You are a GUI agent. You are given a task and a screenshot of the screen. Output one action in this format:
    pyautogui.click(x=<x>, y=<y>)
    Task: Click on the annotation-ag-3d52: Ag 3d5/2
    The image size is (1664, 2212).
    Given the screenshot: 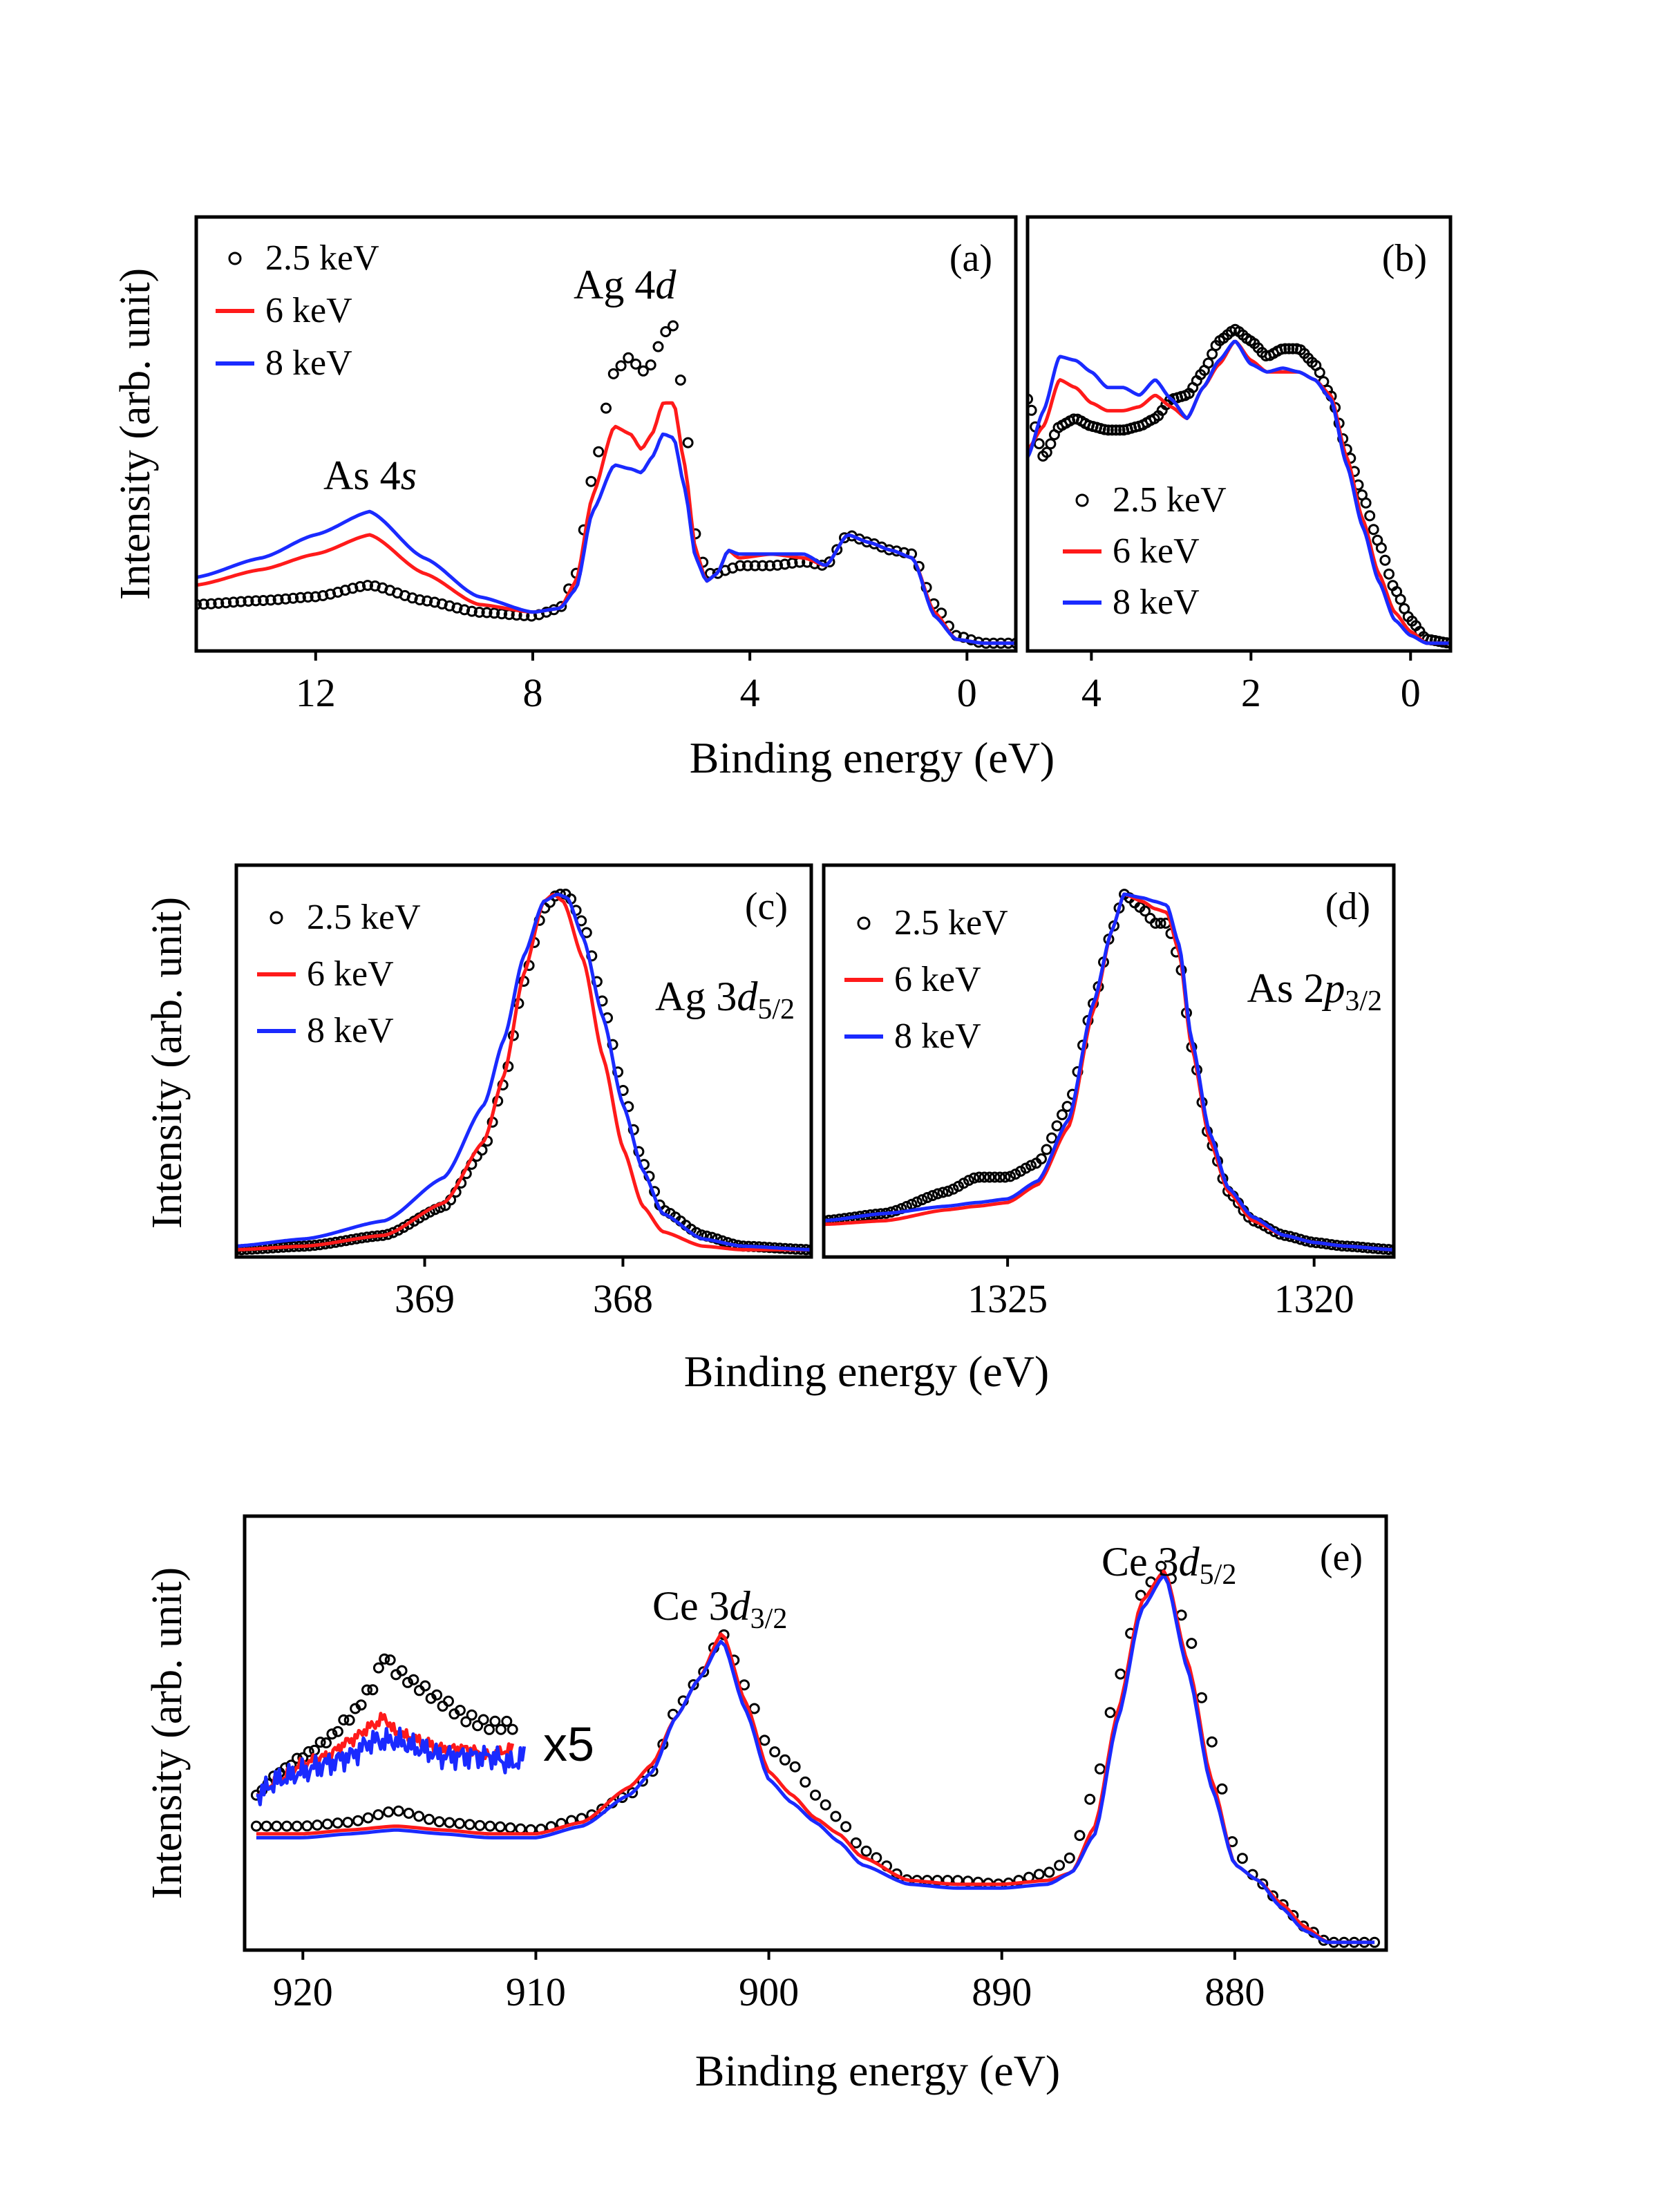 What is the action you would take?
    pyautogui.click(x=725, y=999)
    